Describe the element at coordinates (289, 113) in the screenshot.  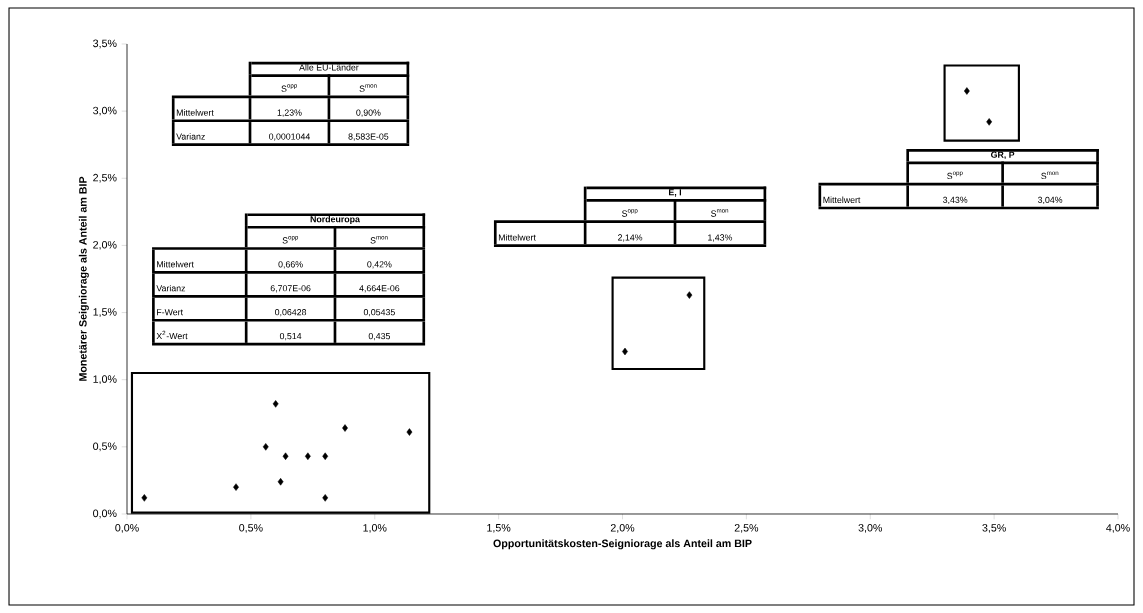
I see `annotation: 1,23%` at that location.